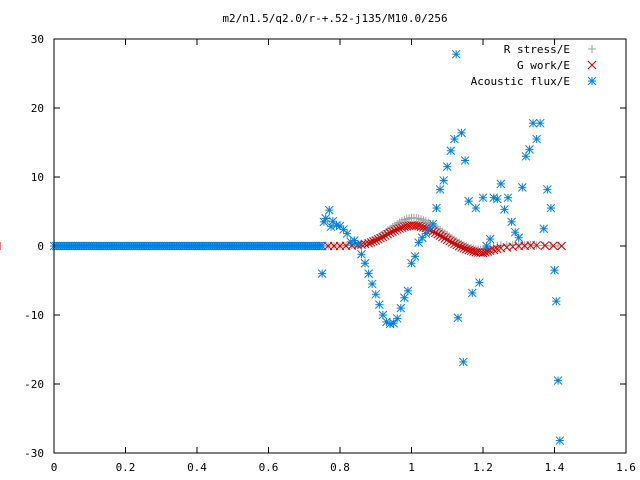 This screenshot has width=640, height=480. What do you see at coordinates (37, 177) in the screenshot?
I see `y-tick-label: 10` at bounding box center [37, 177].